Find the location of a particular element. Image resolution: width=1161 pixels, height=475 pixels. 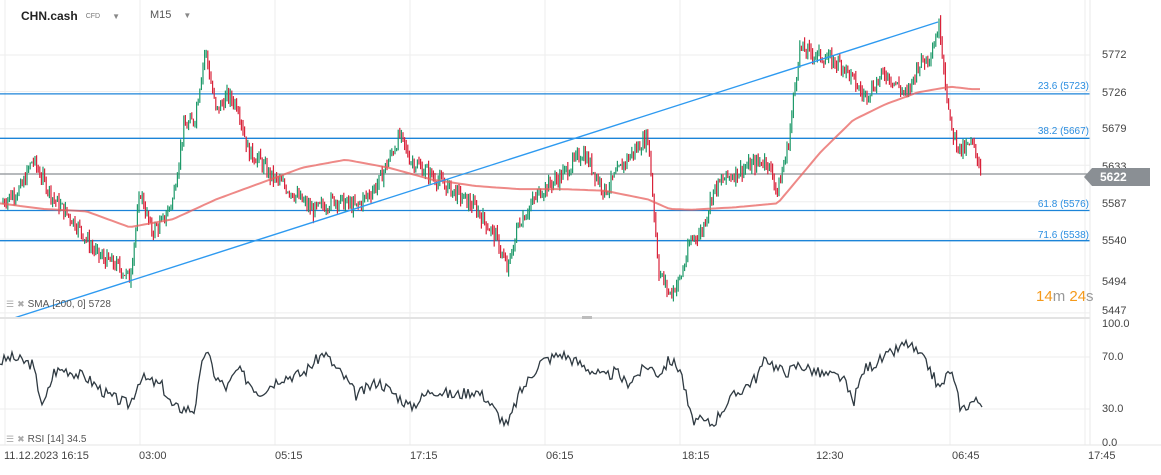

pane-resize-handle is located at coordinates (587, 317).